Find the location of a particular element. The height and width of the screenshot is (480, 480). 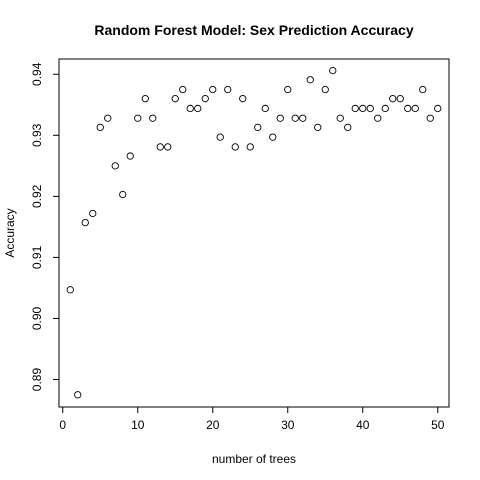

y-axis: 0.89 0.90 0.91 0.92 0.93 0.94 is located at coordinates (45, 227).